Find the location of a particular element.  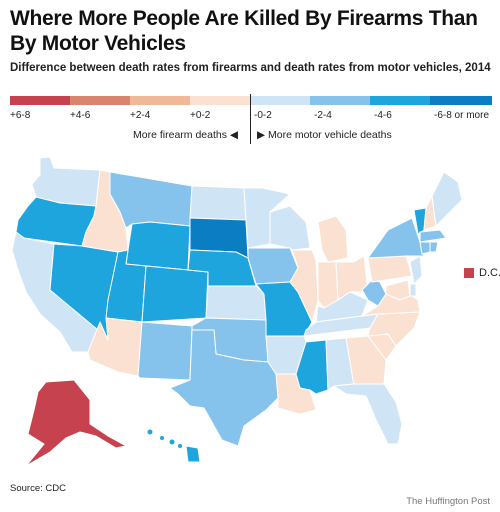

state-in is located at coordinates (328, 285).